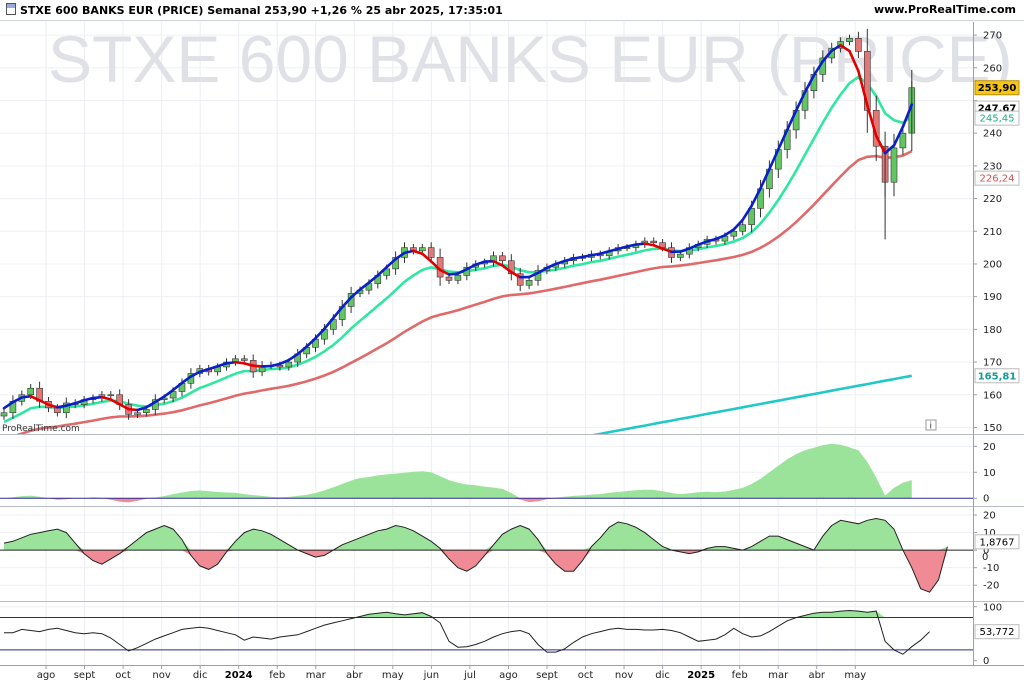 The height and width of the screenshot is (683, 1024). I want to click on osc2-positive-area, so click(476, 534).